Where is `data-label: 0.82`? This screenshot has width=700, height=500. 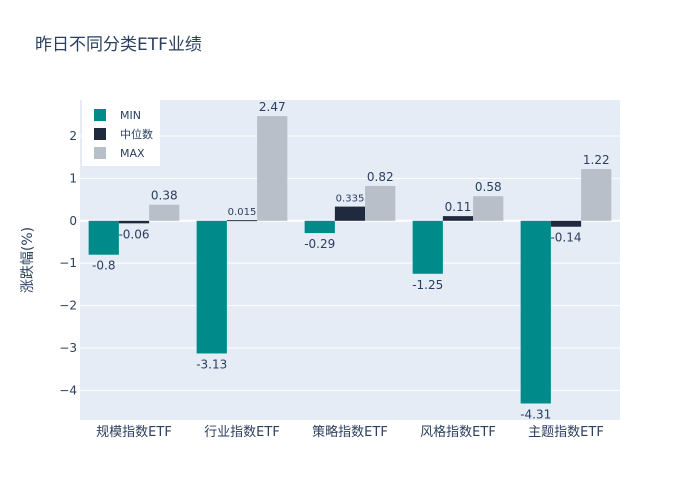
data-label: 0.82 is located at coordinates (380, 177).